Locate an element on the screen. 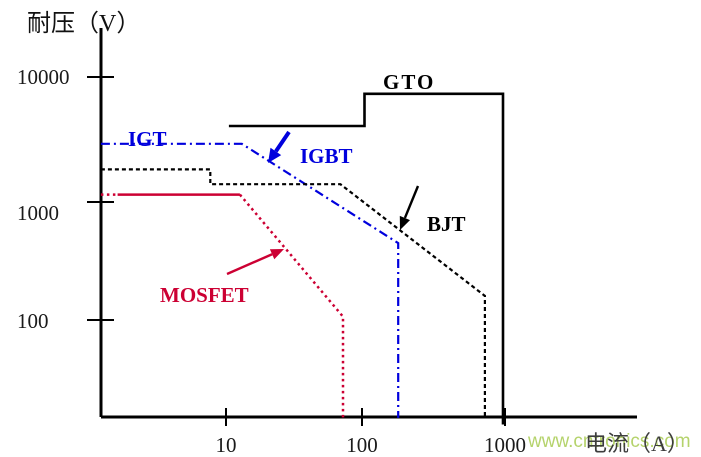  x-axis-title: 电流（A） is located at coordinates (637, 443).